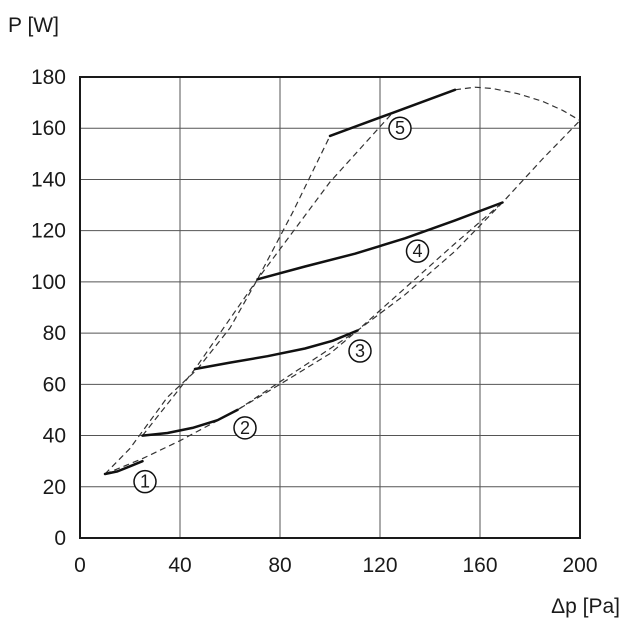 The height and width of the screenshot is (630, 630). Describe the element at coordinates (48, 308) in the screenshot. I see `y-tick-labels: 0 20 40 60 80 100 120 140 160 180` at that location.